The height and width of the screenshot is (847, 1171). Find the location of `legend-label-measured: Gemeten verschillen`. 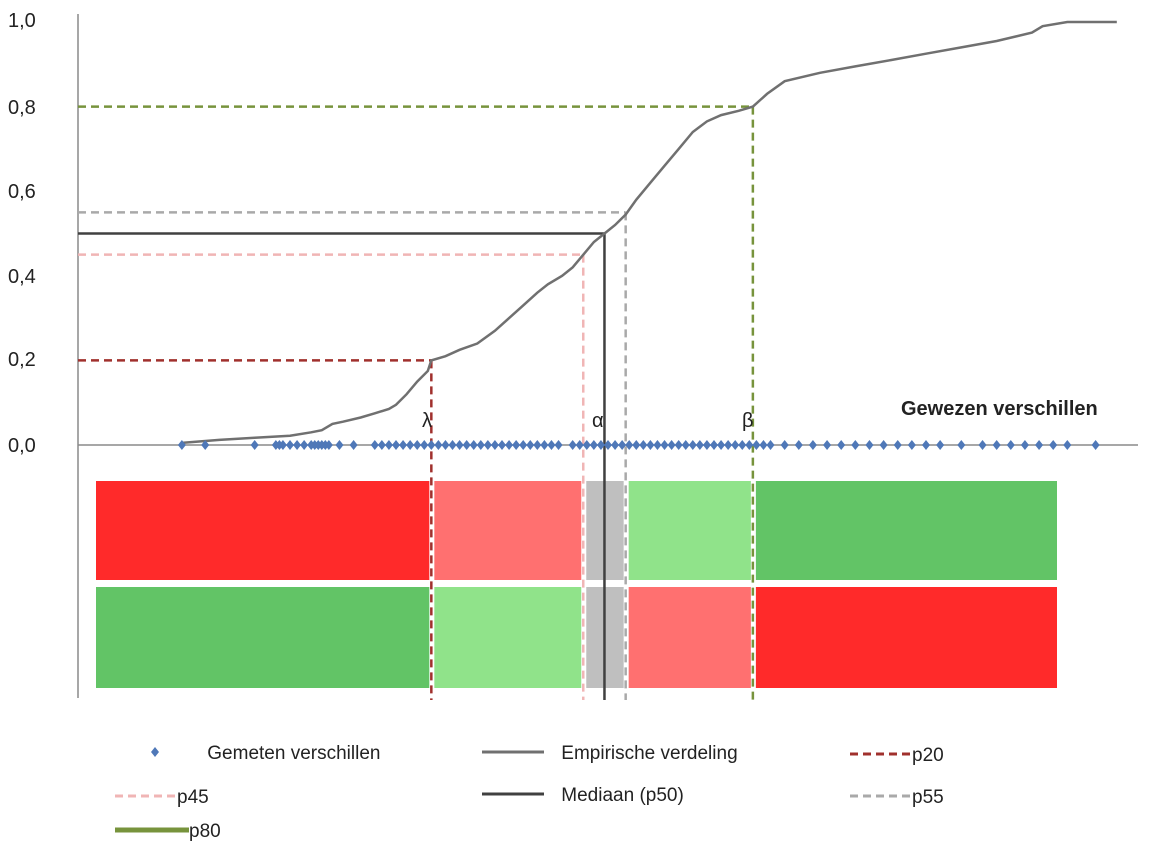

legend-label-measured: Gemeten verschillen is located at coordinates (294, 754).